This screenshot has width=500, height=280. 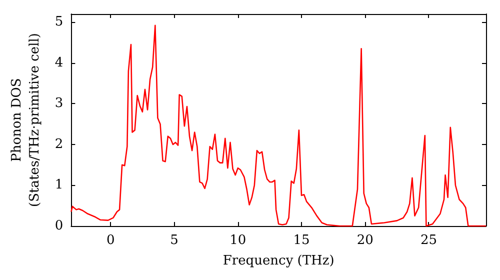 I want to click on y-tick-label: 5, so click(x=59, y=22).